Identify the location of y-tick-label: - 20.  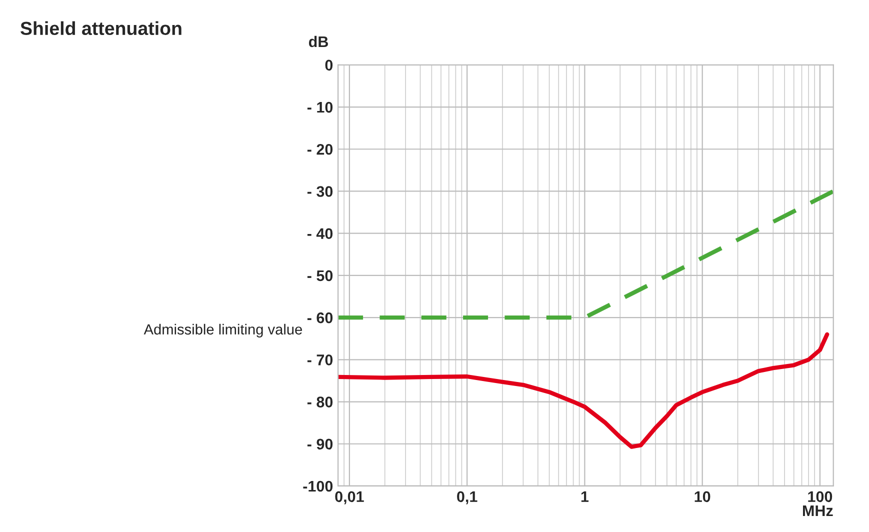
(320, 149).